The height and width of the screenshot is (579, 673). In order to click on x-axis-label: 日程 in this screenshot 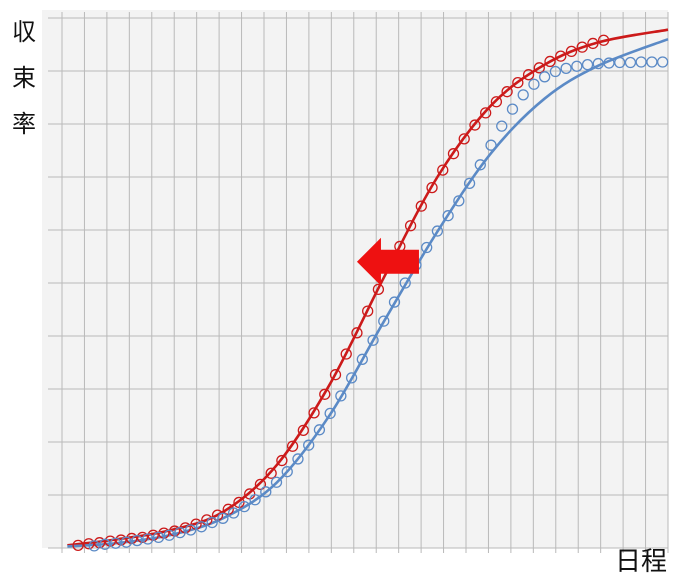, I will do `click(640, 562)`.